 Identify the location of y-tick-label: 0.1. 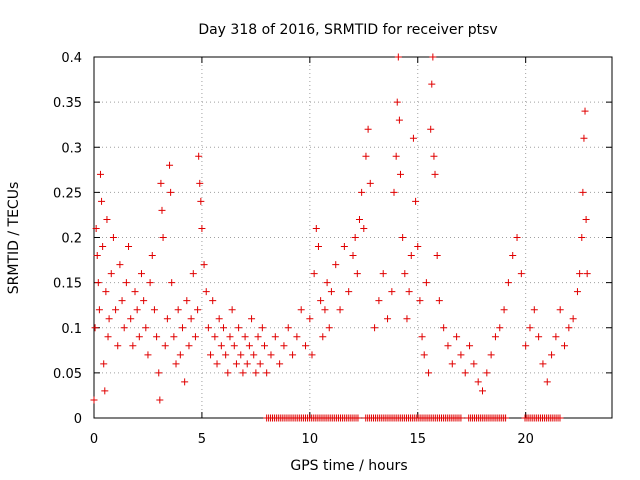
(71, 329).